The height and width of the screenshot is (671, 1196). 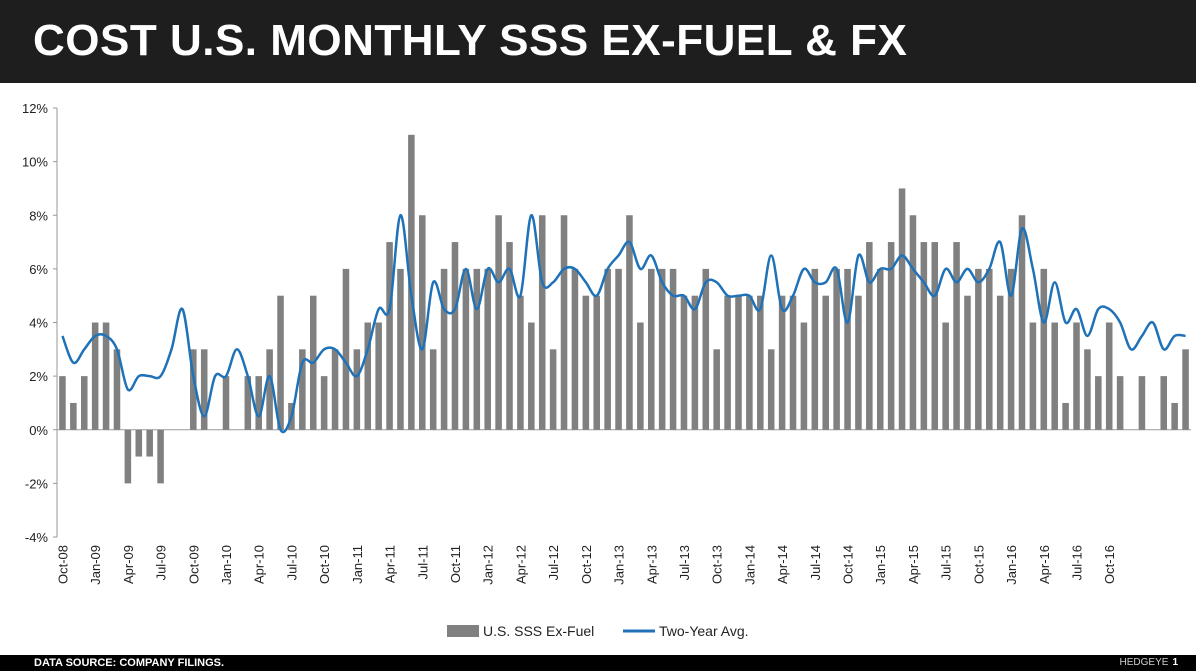 What do you see at coordinates (37, 483) in the screenshot?
I see `y-tick-label: -2%` at bounding box center [37, 483].